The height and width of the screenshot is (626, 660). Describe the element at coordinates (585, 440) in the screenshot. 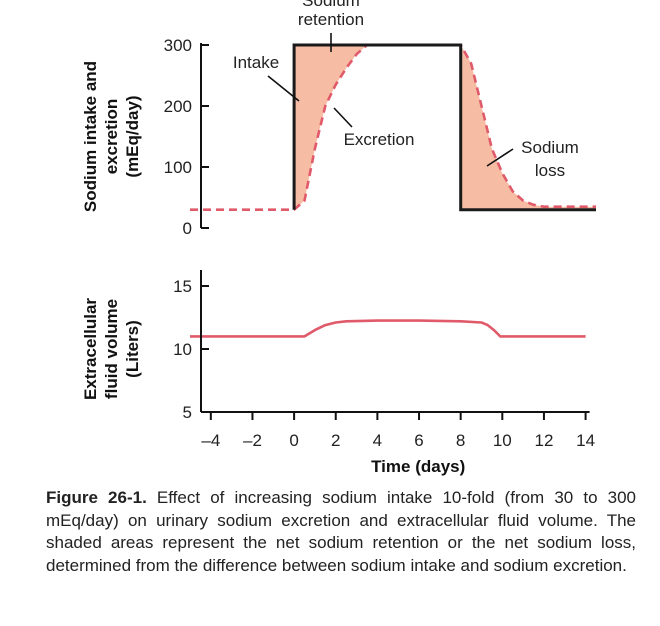

I see `x-tick-label: 14` at that location.